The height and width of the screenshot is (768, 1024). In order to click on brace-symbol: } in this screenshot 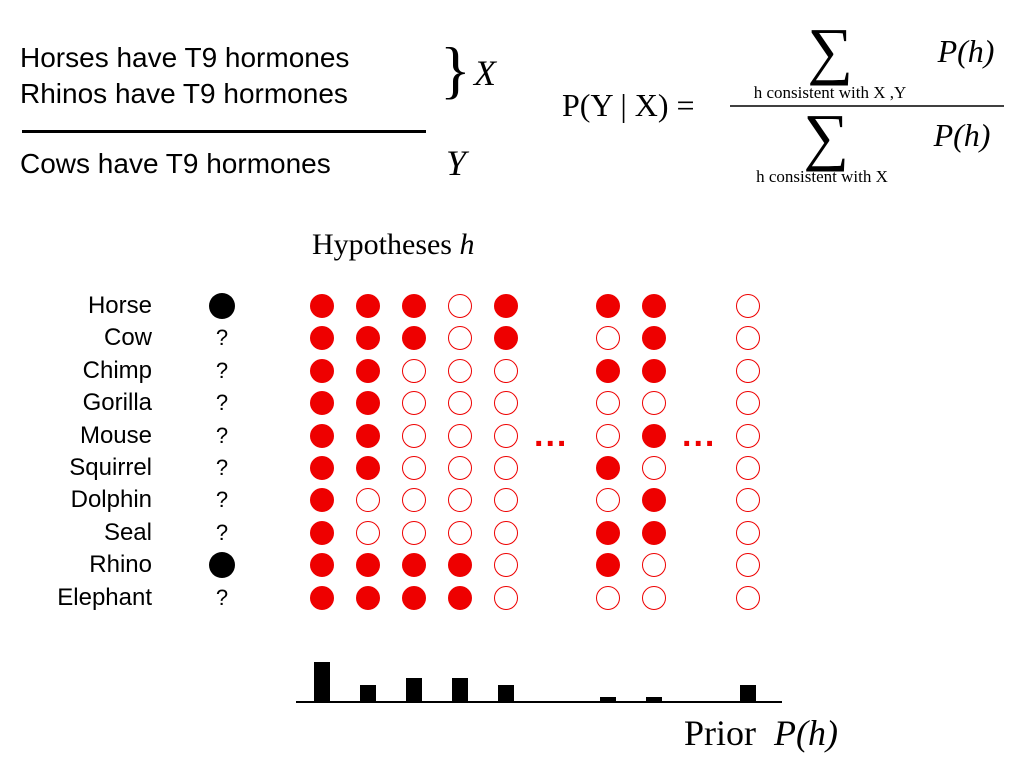, I will do `click(455, 69)`.